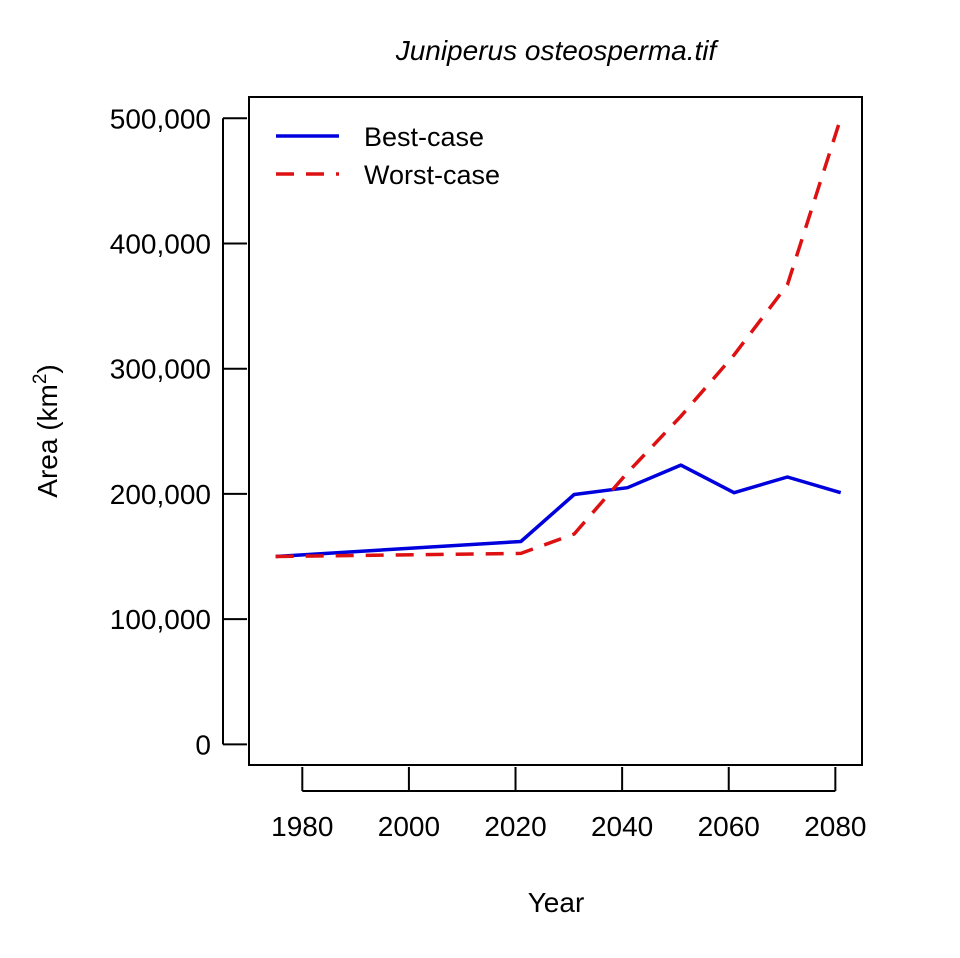  Describe the element at coordinates (557, 50) in the screenshot. I see `chart-title: Juniperus osteosperma.tif` at that location.